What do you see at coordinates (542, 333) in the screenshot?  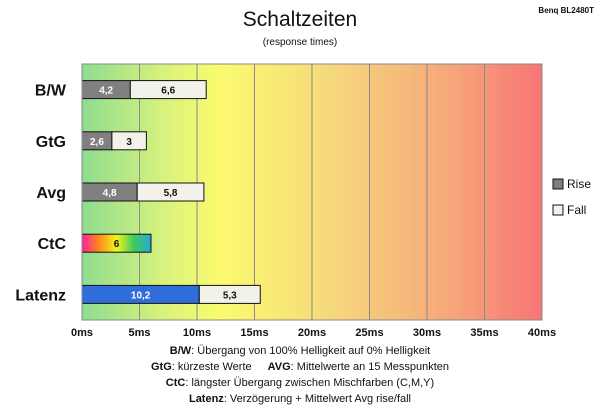 I see `x-tick-label: 40ms` at bounding box center [542, 333].